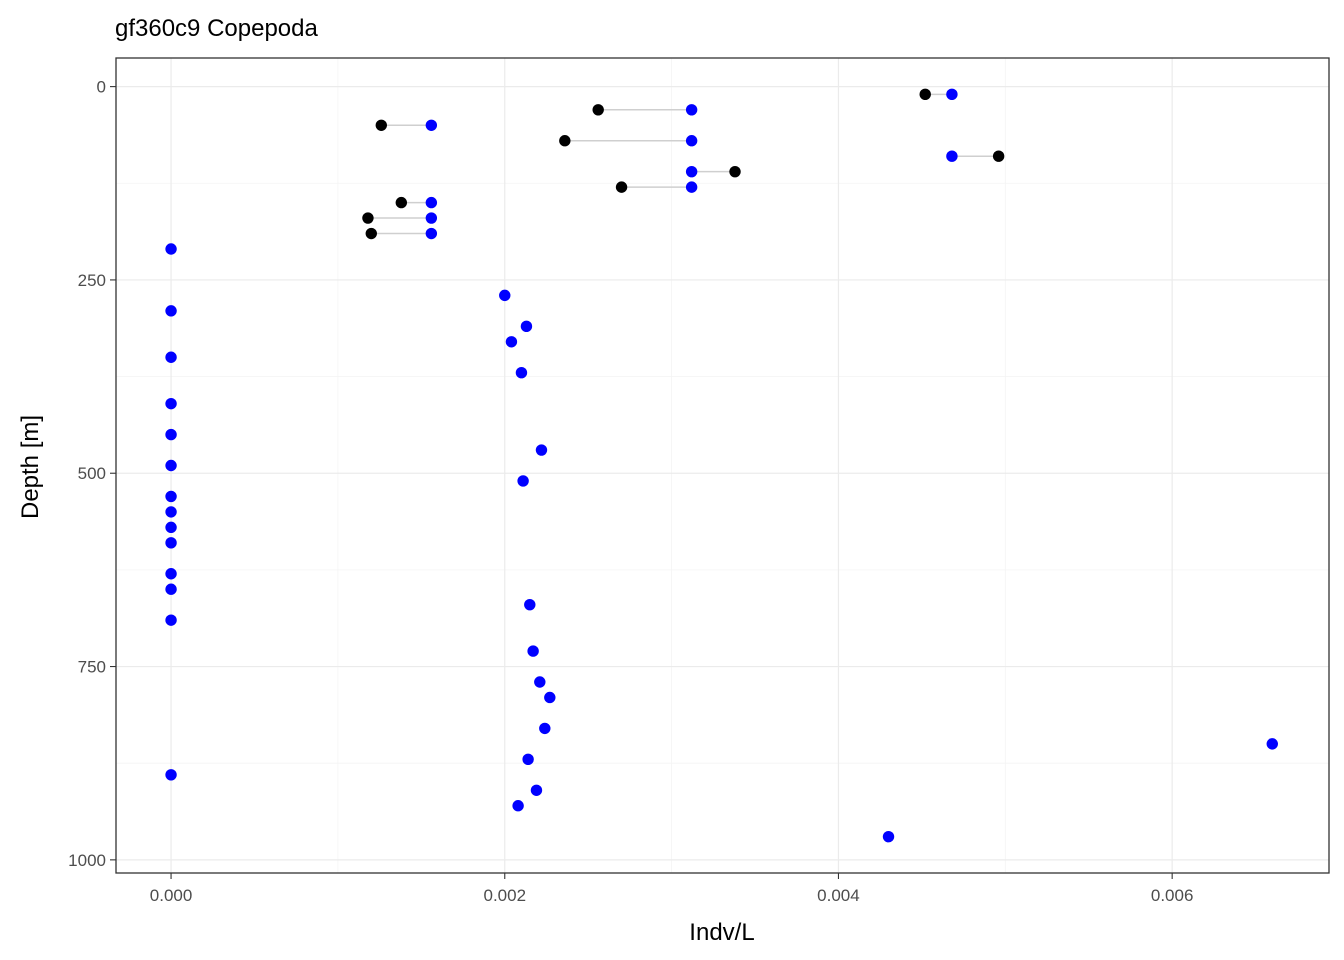 This screenshot has width=1344, height=960. Describe the element at coordinates (30, 467) in the screenshot. I see `y-axis-label: Depth [m]` at that location.